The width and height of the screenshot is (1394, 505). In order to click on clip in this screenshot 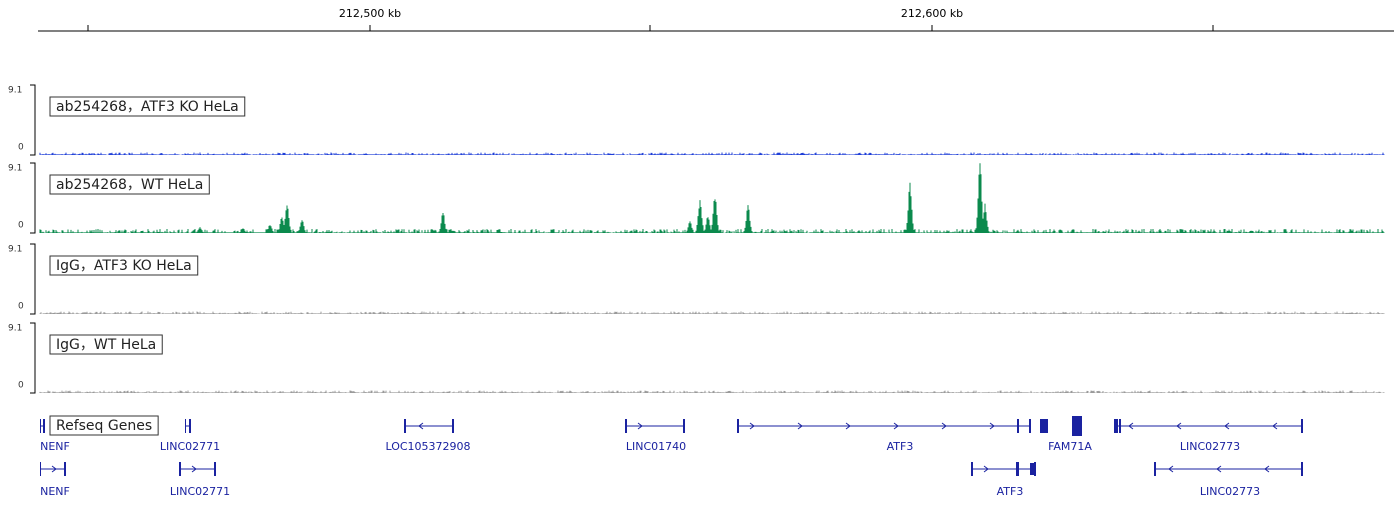, I will do `click(20, 457)`.